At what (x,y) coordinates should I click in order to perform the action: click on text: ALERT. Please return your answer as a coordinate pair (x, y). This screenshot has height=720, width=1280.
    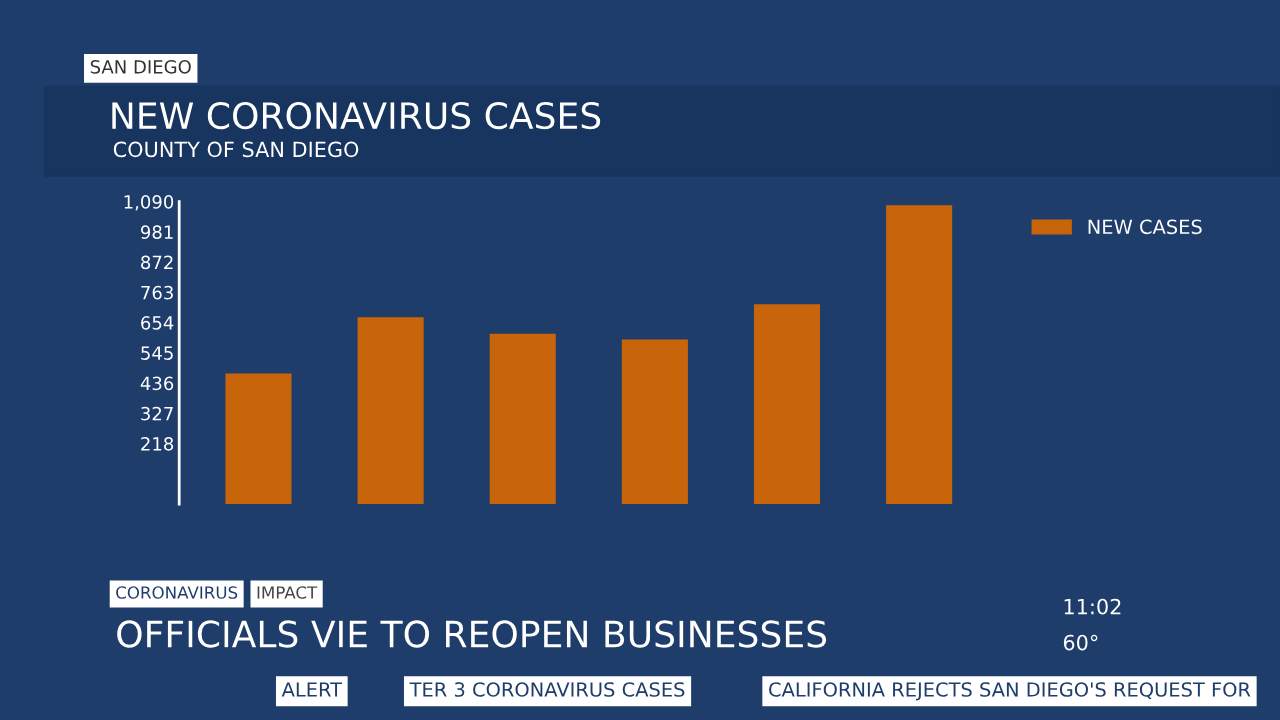
    Looking at the image, I should click on (312, 689).